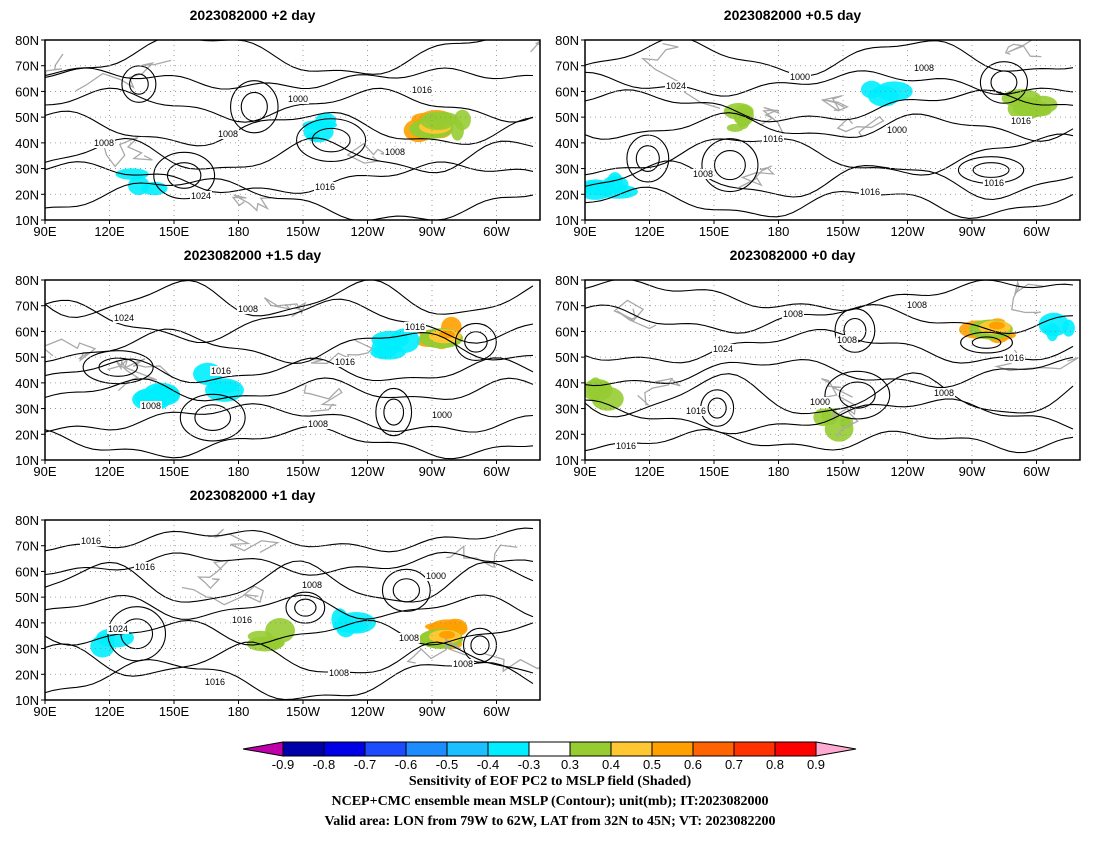 The width and height of the screenshot is (1100, 850). Describe the element at coordinates (27, 91) in the screenshot. I see `lat-tick-label: 60N` at that location.